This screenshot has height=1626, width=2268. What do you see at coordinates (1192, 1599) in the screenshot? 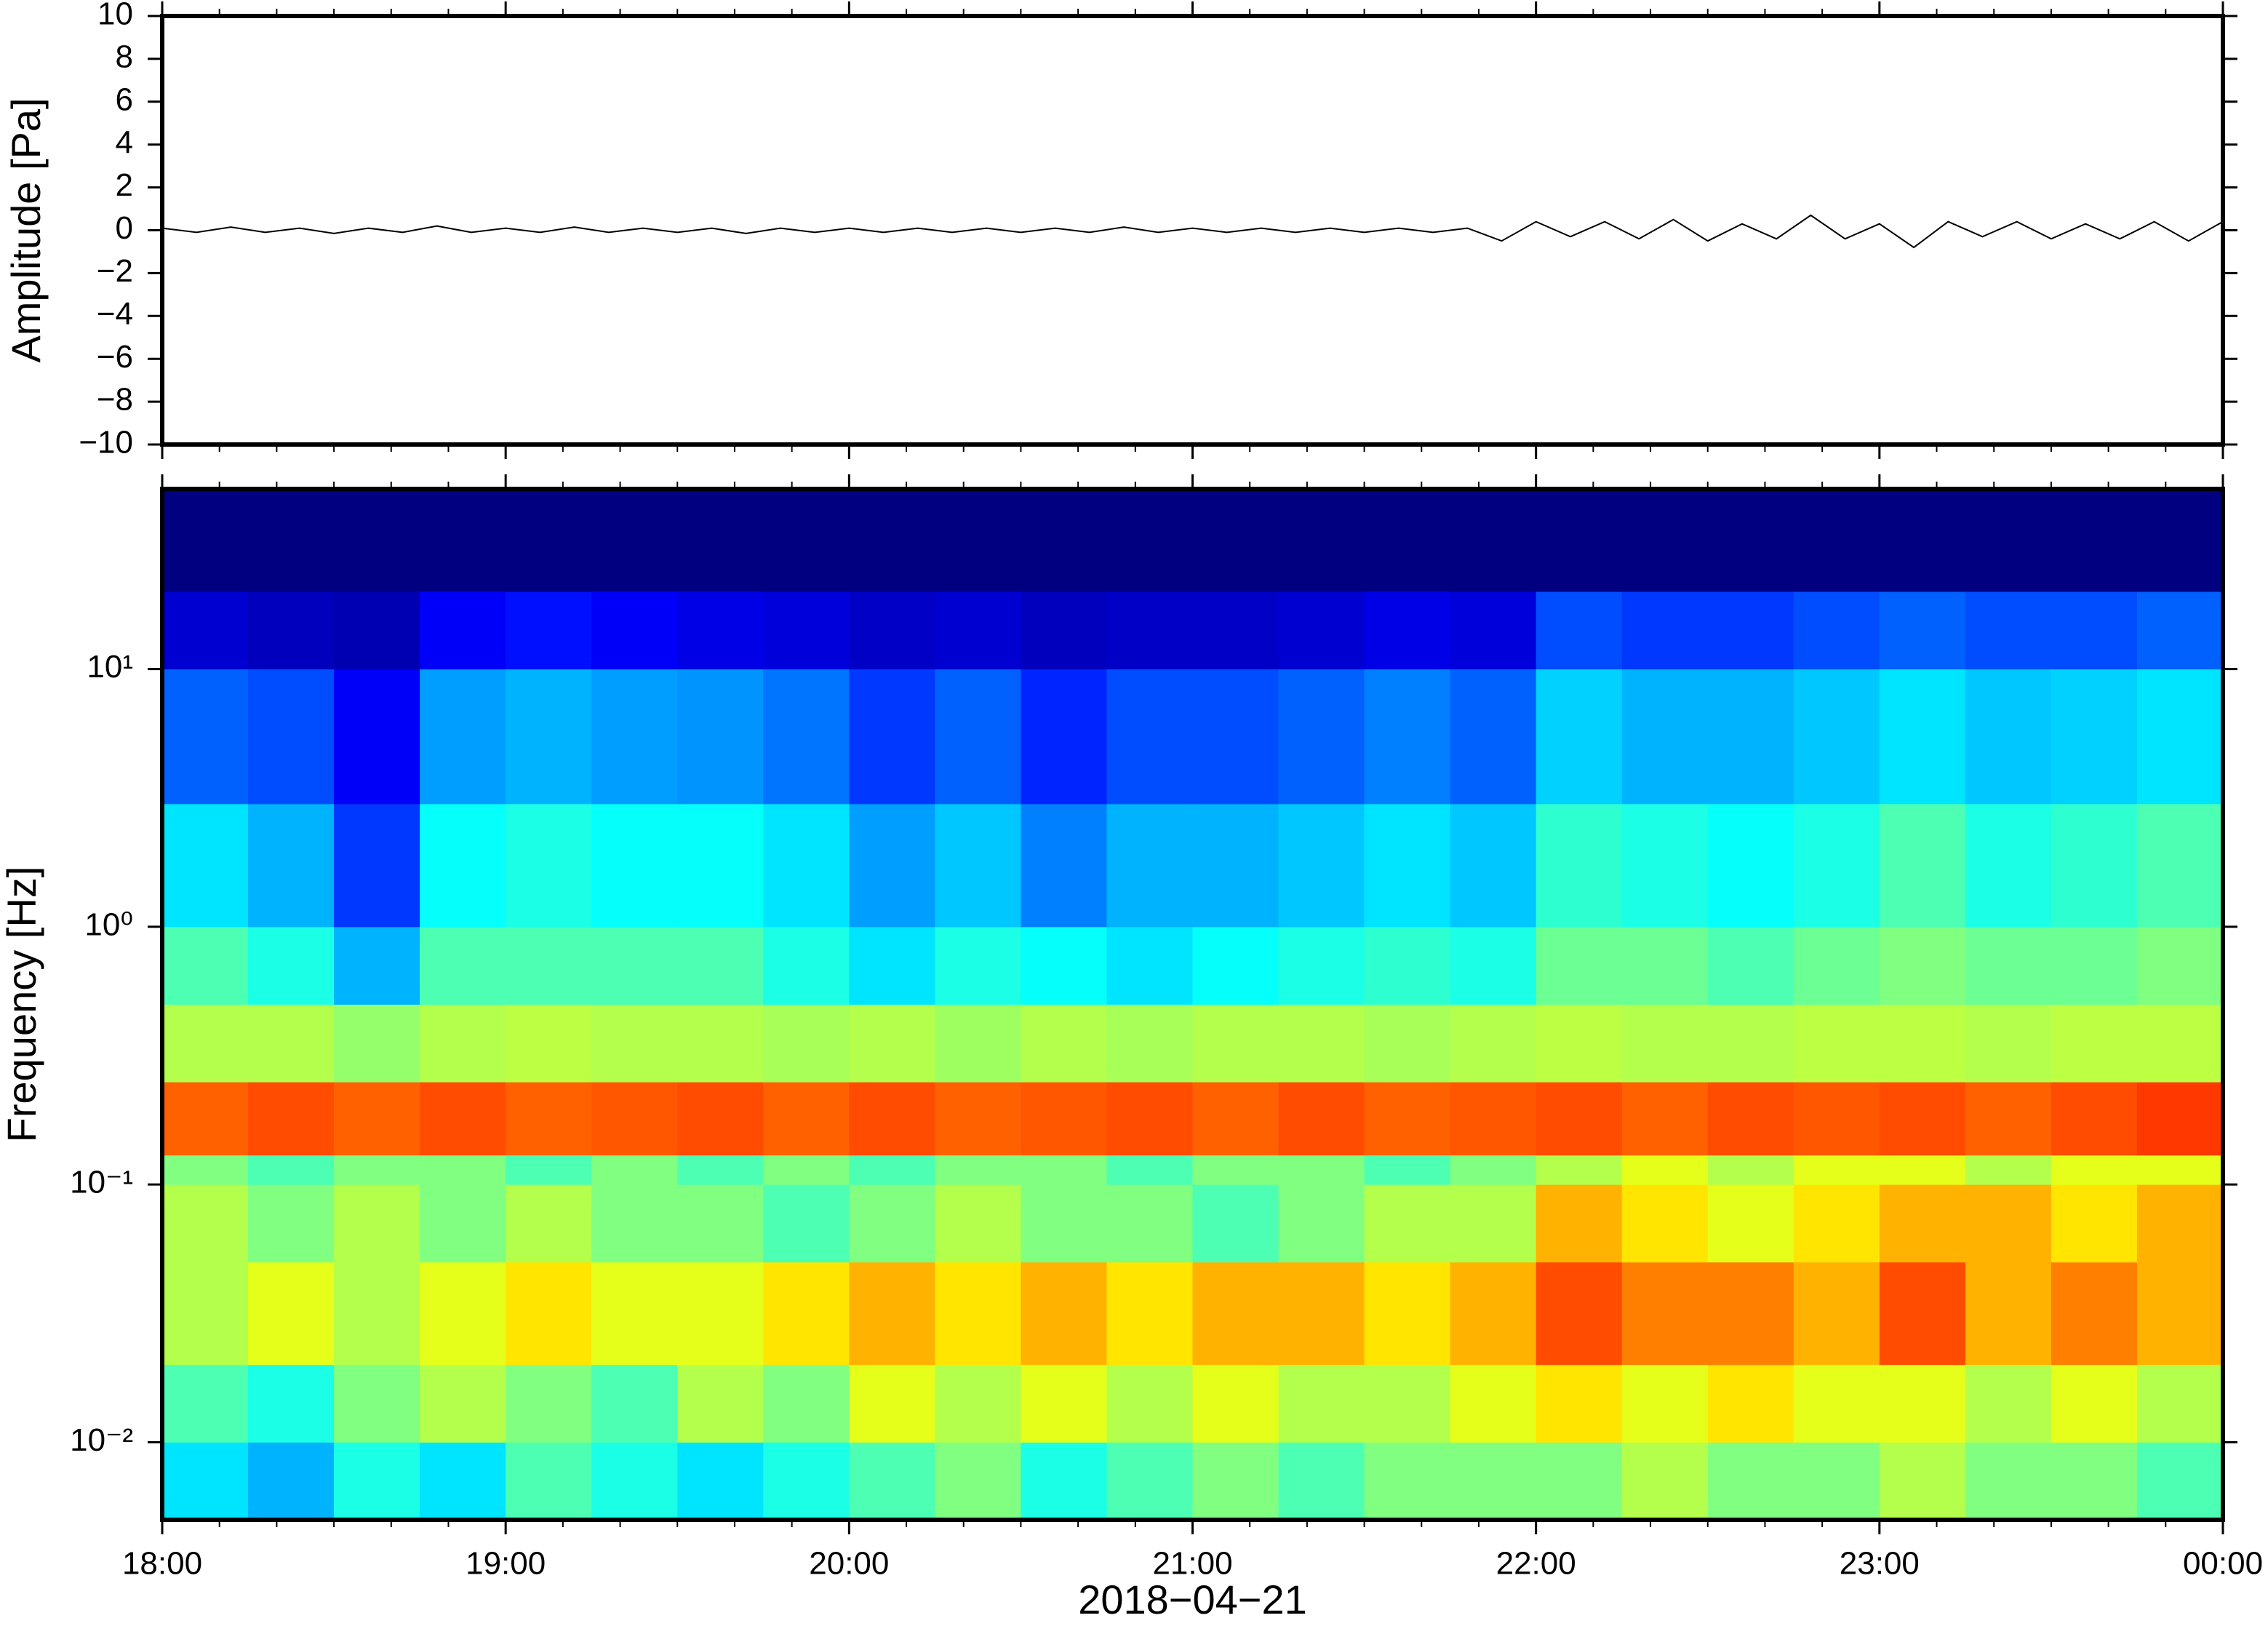
I see `x-axis-label: 2018−04−21` at bounding box center [1192, 1599].